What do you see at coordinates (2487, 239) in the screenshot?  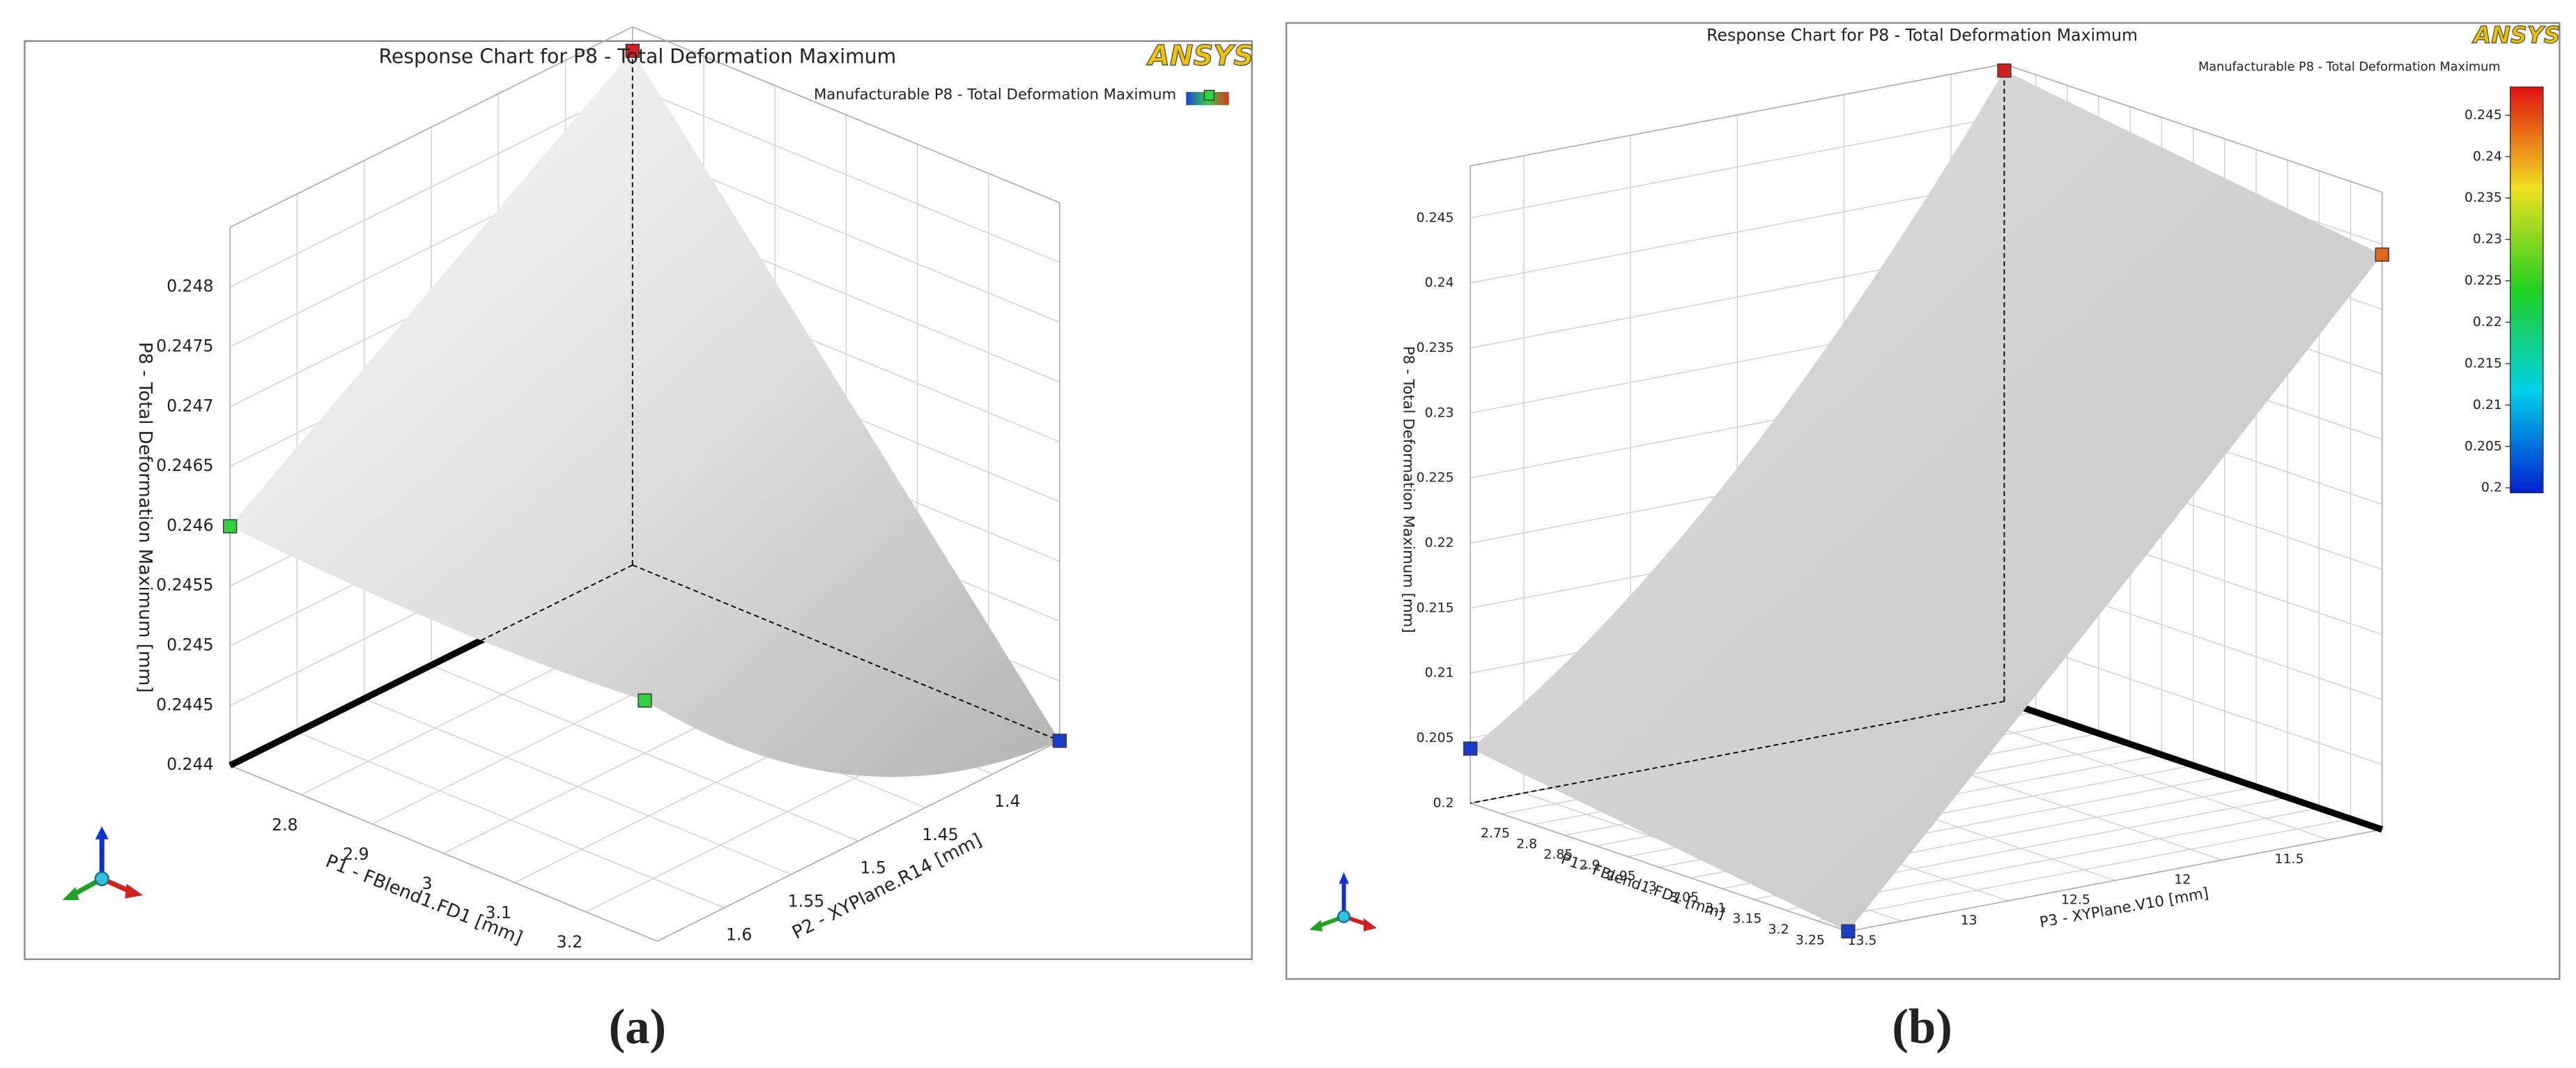 I see `colorbar-tick-label: 0.23` at bounding box center [2487, 239].